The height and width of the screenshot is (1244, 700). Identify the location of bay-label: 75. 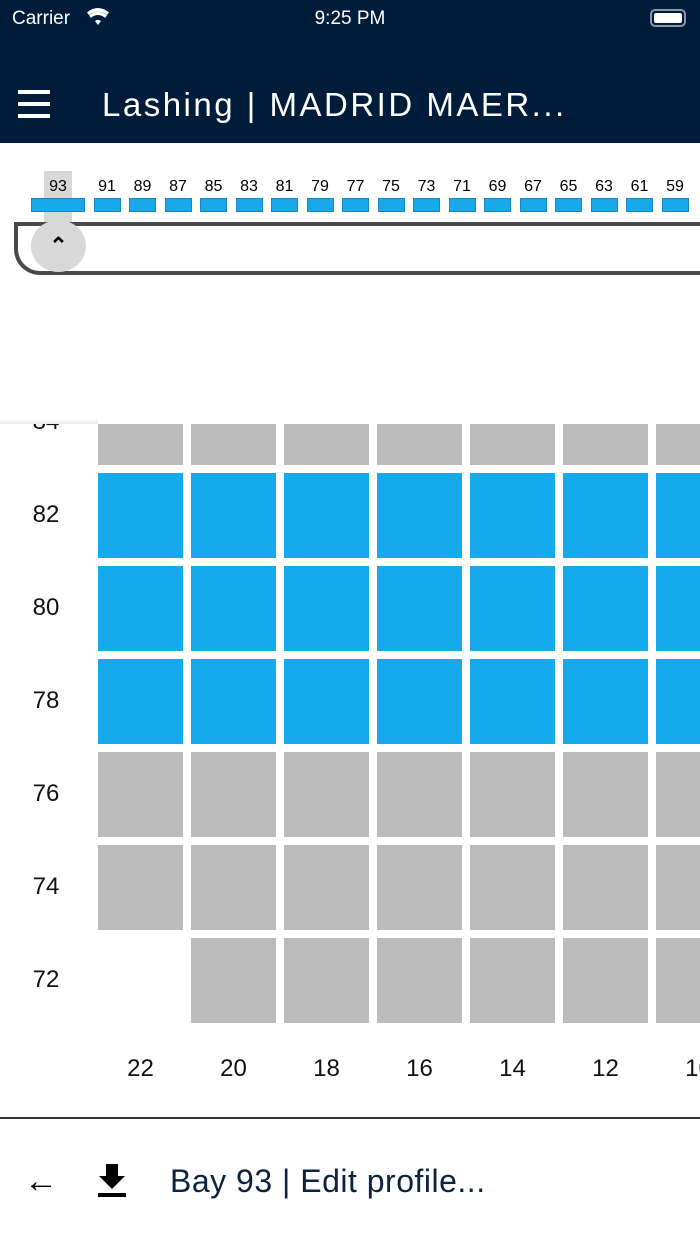
(391, 186).